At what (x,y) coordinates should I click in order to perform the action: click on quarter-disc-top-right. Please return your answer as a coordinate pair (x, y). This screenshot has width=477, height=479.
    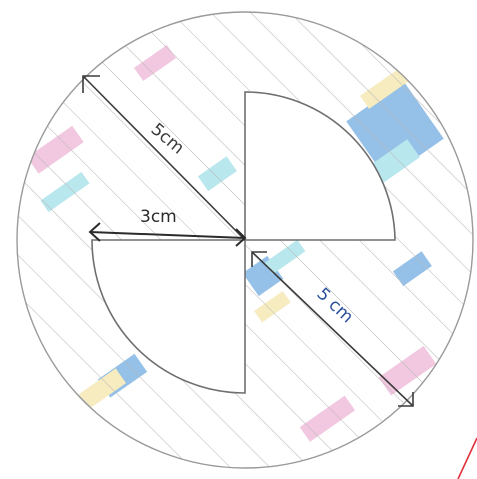
    Looking at the image, I should click on (320, 166).